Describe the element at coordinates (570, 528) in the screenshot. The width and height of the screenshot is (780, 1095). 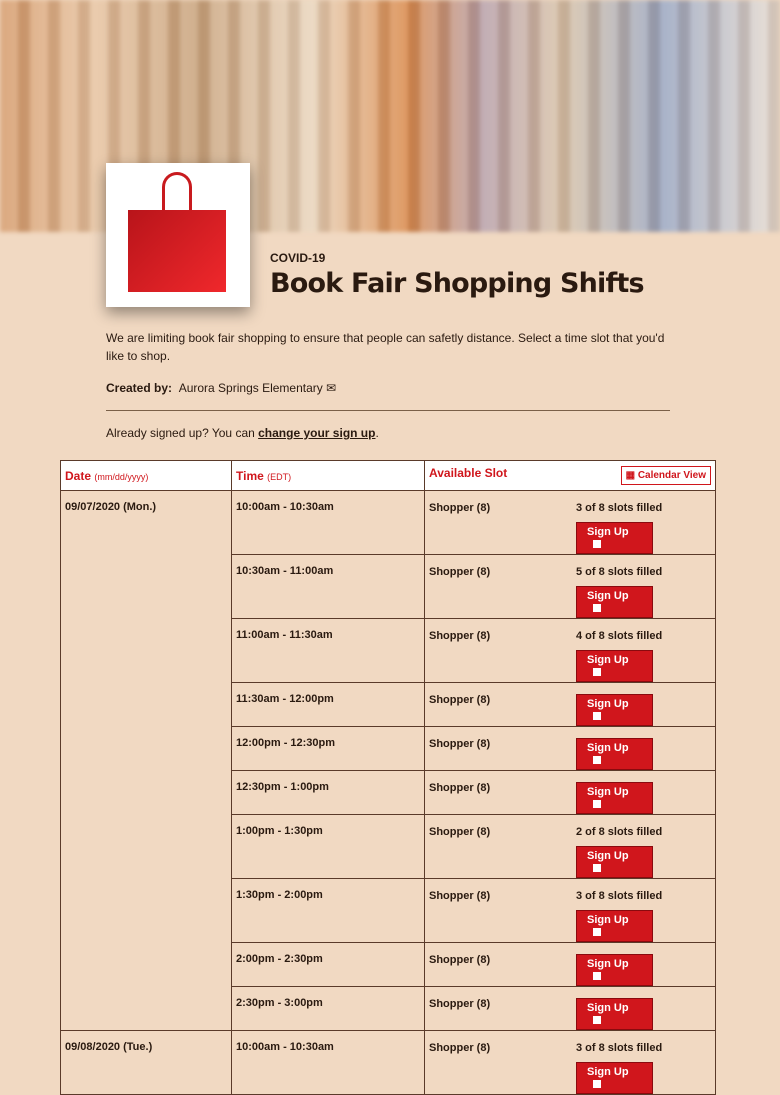
I see `slot-wrap: Shopper (8) 3 of 8 slots filled Sign Up` at that location.